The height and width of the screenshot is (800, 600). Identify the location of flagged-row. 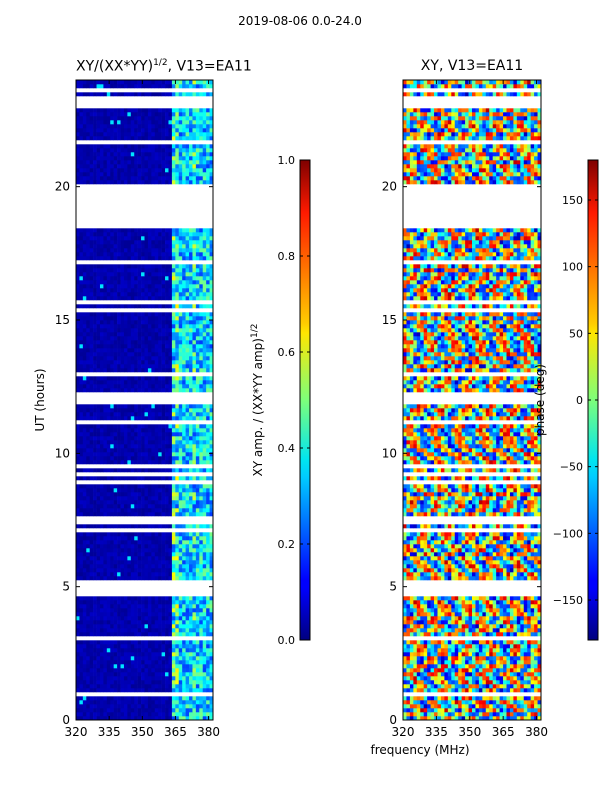
(144, 226).